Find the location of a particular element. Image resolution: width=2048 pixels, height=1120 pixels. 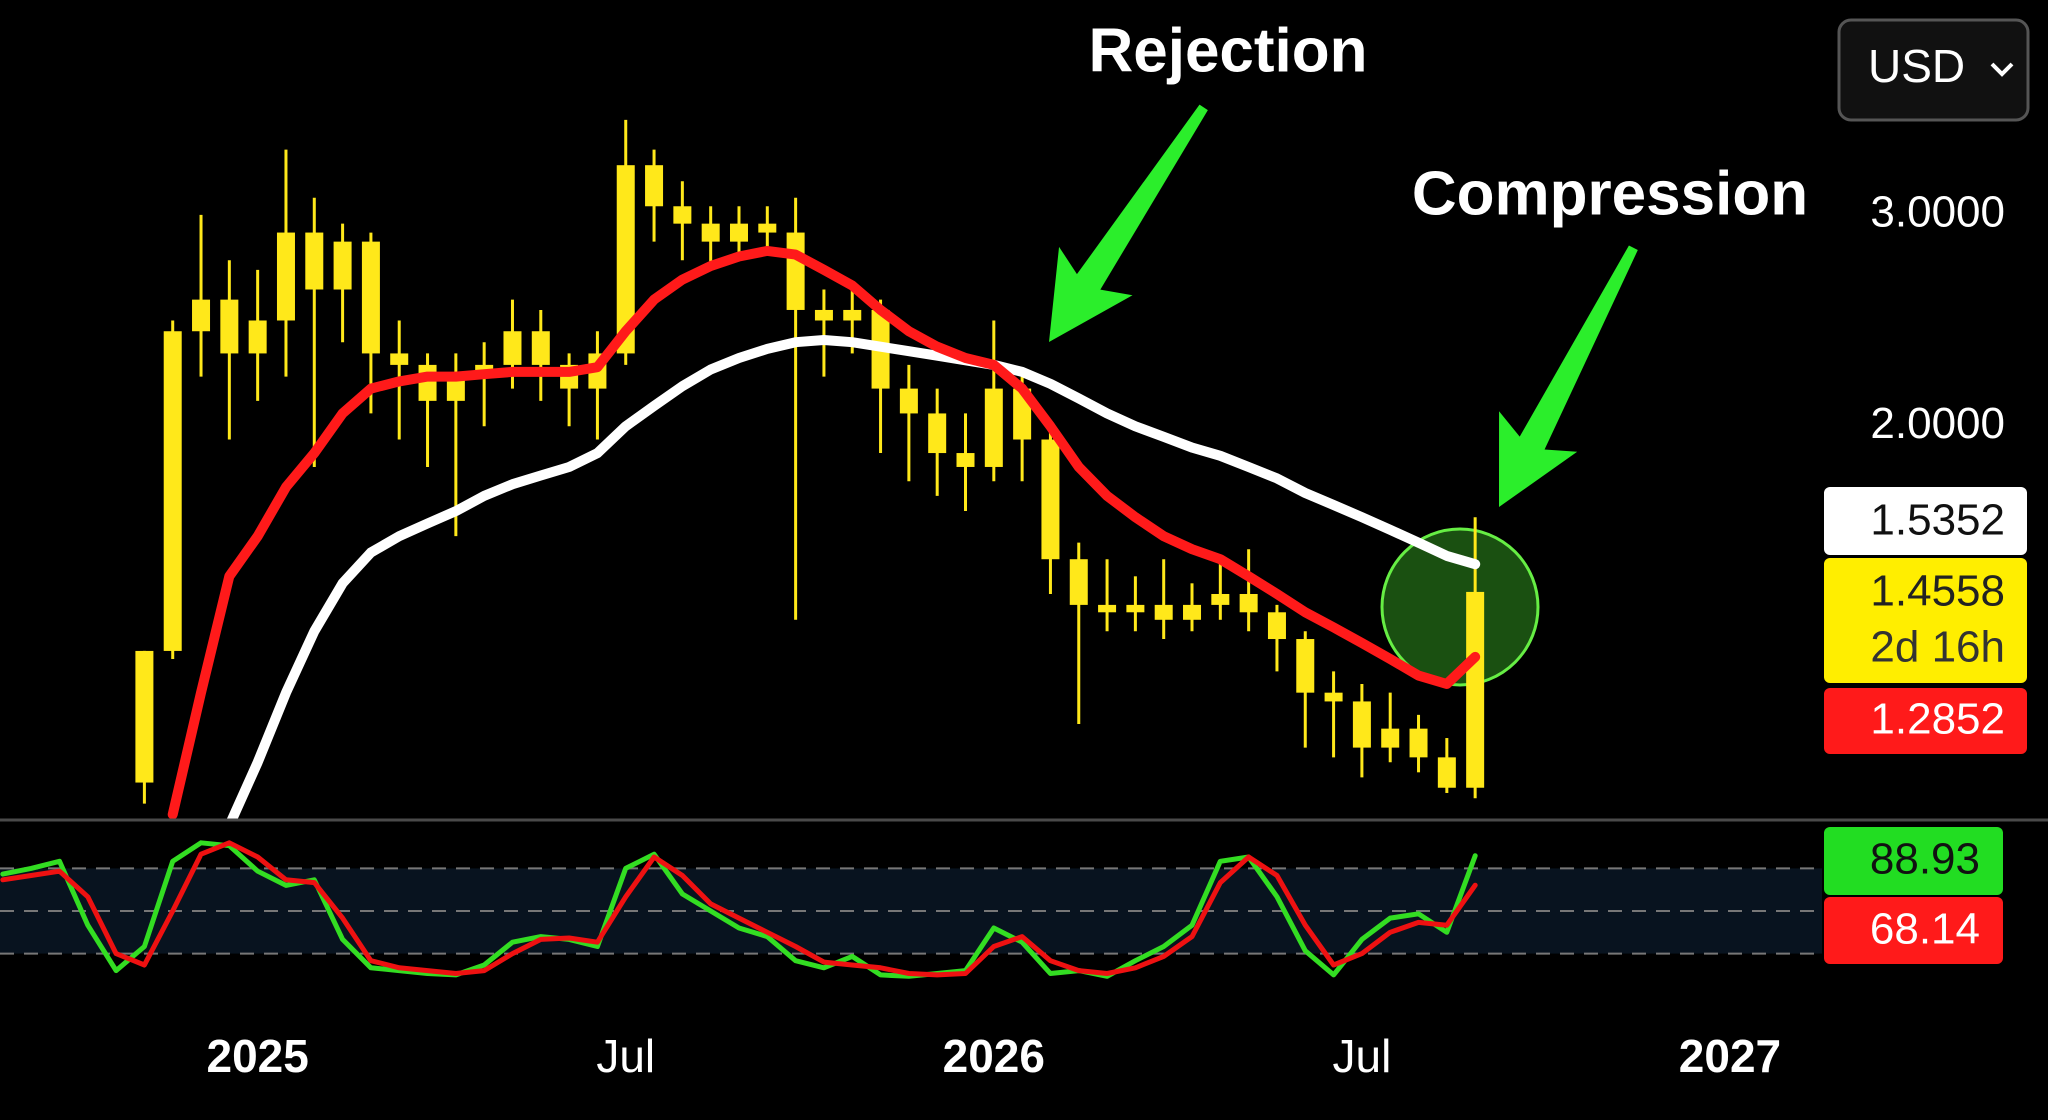

currency-select: USD is located at coordinates (1933, 70).